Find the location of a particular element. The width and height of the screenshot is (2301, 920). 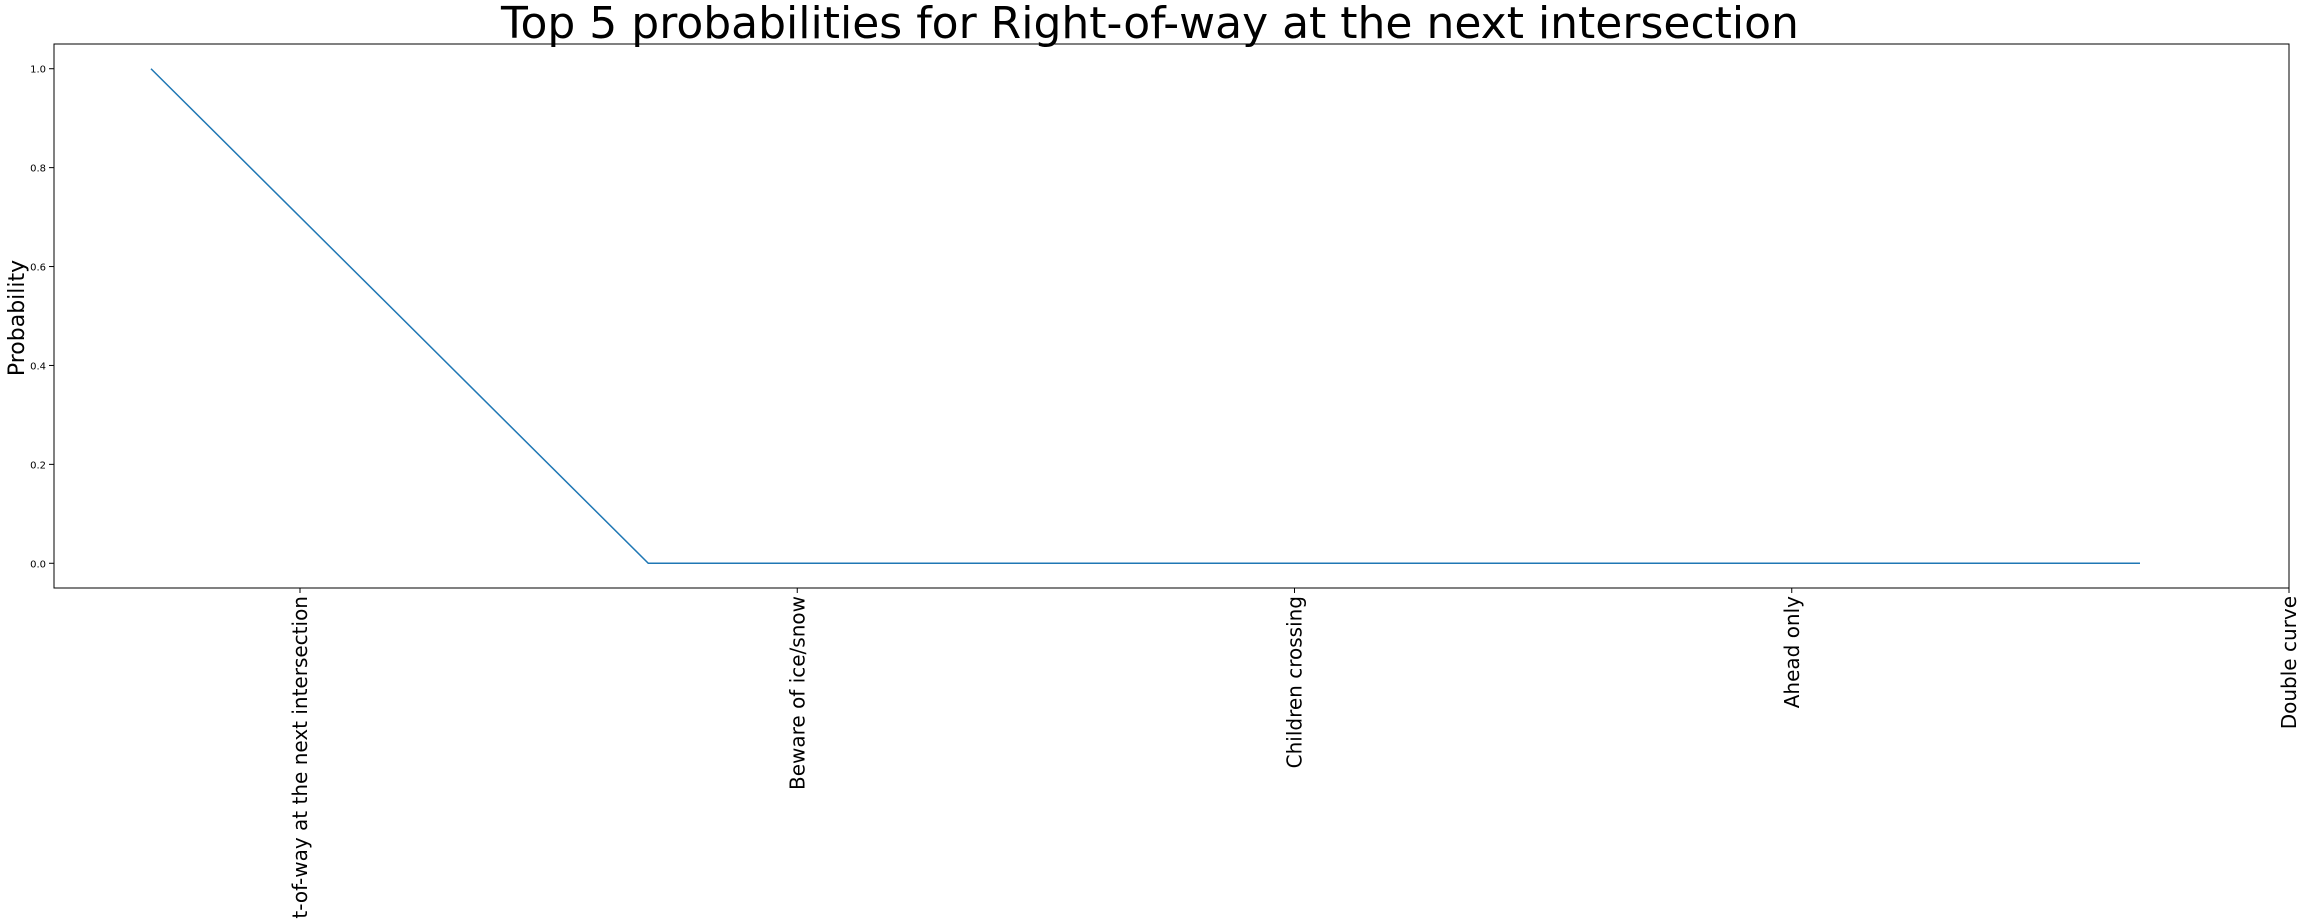

y-tick-label: 0.2 is located at coordinates (38, 465).